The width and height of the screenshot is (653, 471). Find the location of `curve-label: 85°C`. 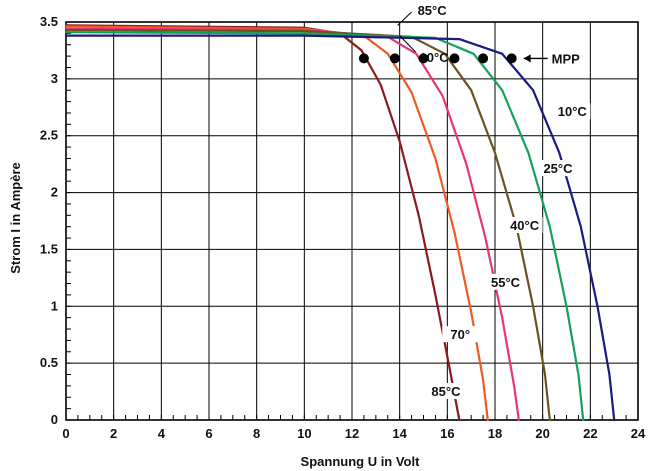

curve-label: 85°C is located at coordinates (446, 391).